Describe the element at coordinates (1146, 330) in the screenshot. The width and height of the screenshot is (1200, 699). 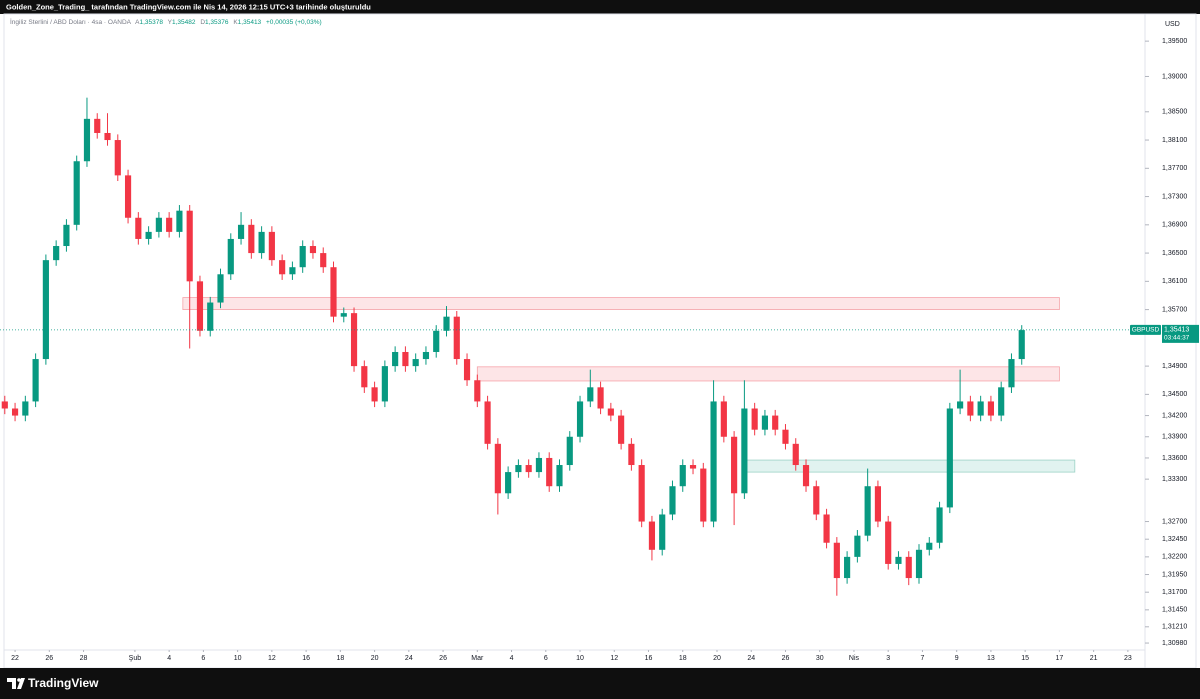
I see `symbol-tag: GBPUSD` at that location.